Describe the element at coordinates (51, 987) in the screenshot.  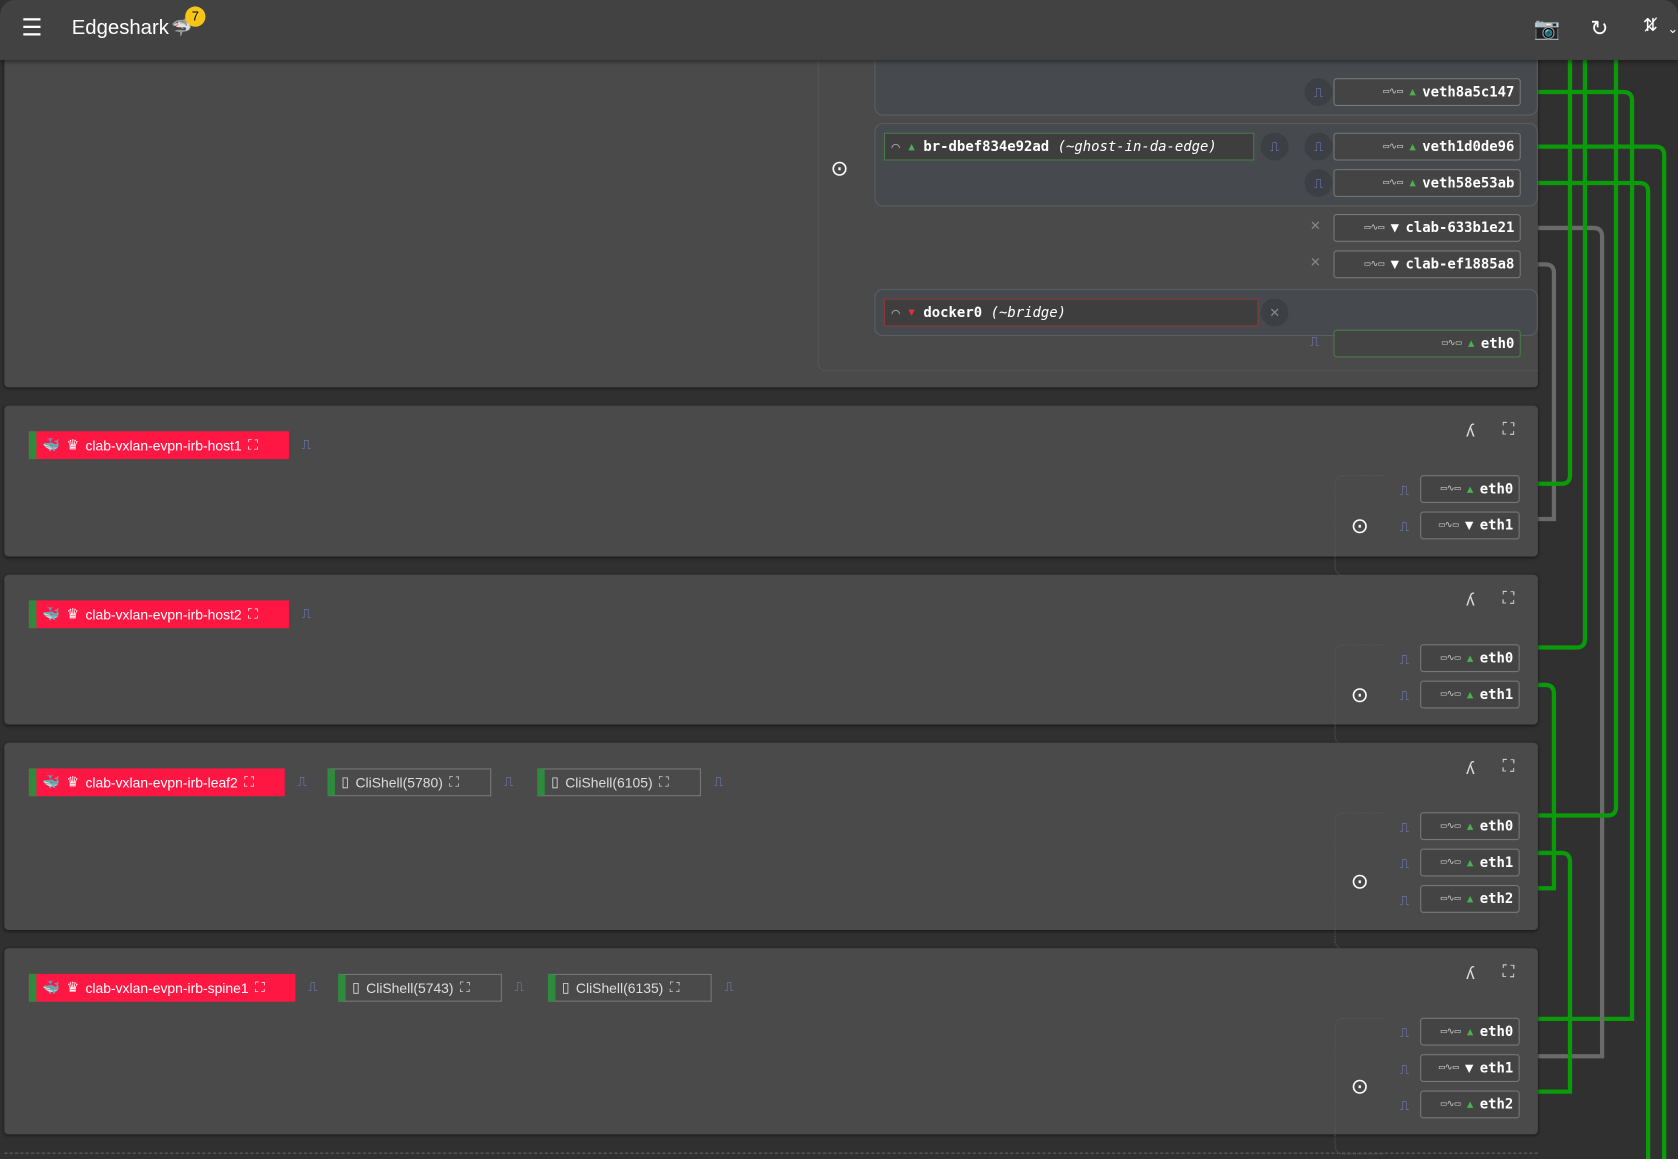
I see `docker-icon: 🐳` at that location.